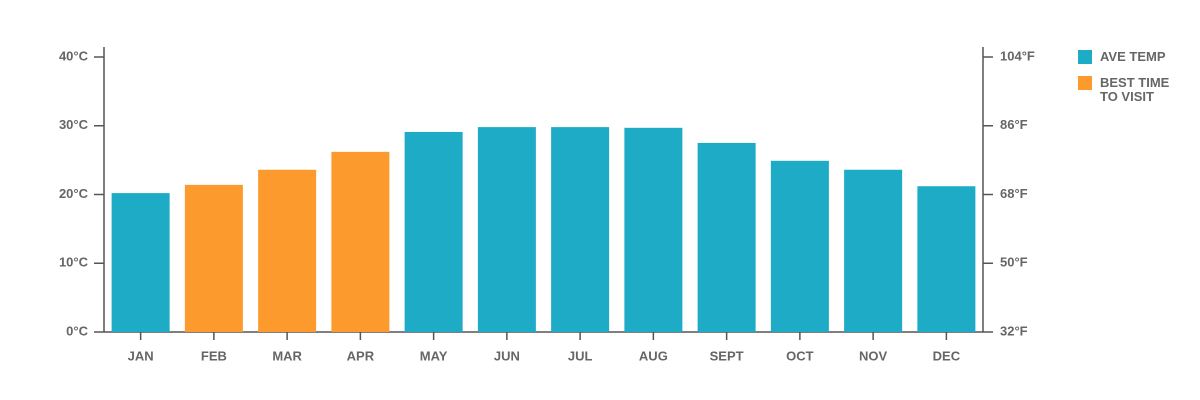 This screenshot has height=400, width=1200. I want to click on x-tick-label: NOV, so click(873, 355).